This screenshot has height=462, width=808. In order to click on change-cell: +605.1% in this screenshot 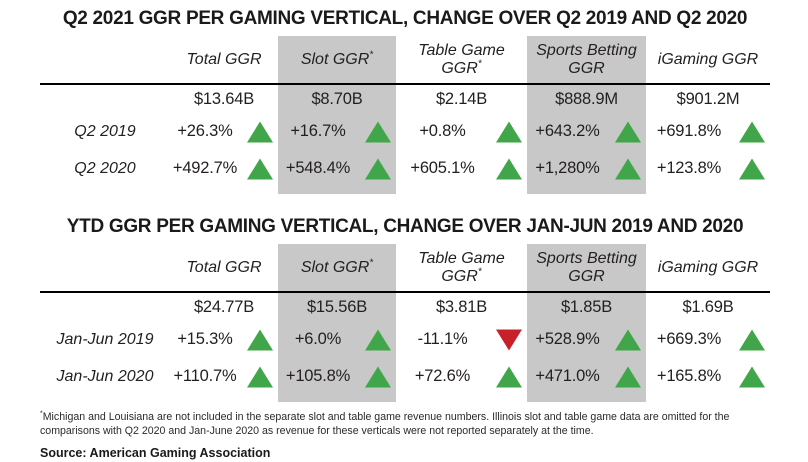, I will do `click(461, 168)`.